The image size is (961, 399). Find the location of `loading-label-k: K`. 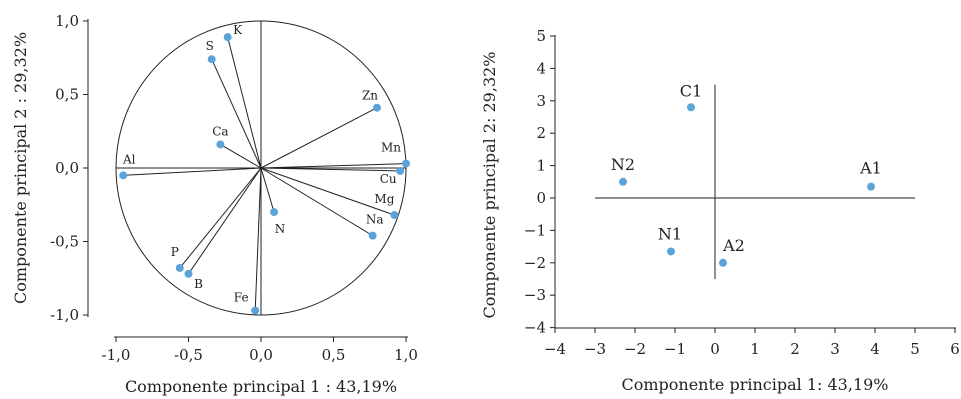

loading-label-k: K is located at coordinates (238, 30).